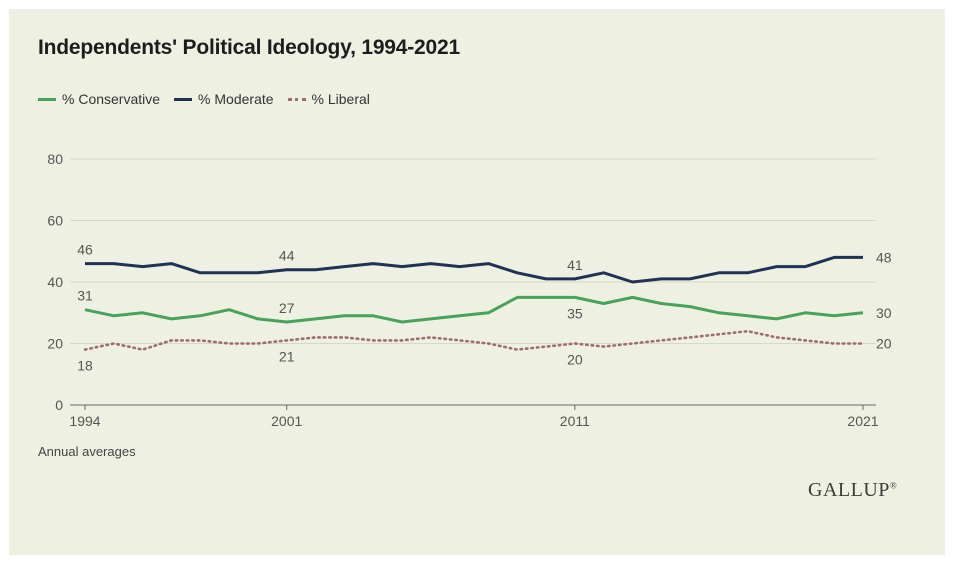 The width and height of the screenshot is (955, 564). What do you see at coordinates (111, 99) in the screenshot?
I see `legend-label-conservative: % Conservative` at bounding box center [111, 99].